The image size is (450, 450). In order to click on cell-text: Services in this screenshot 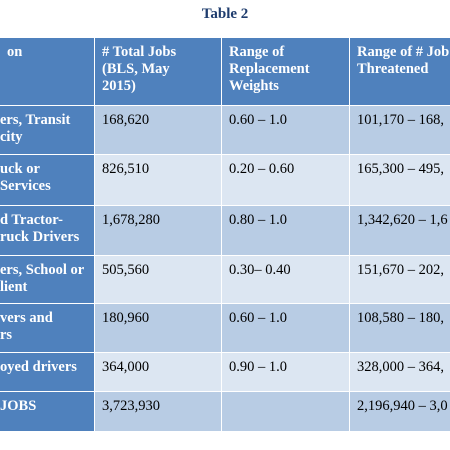, I will do `click(25, 186)`.